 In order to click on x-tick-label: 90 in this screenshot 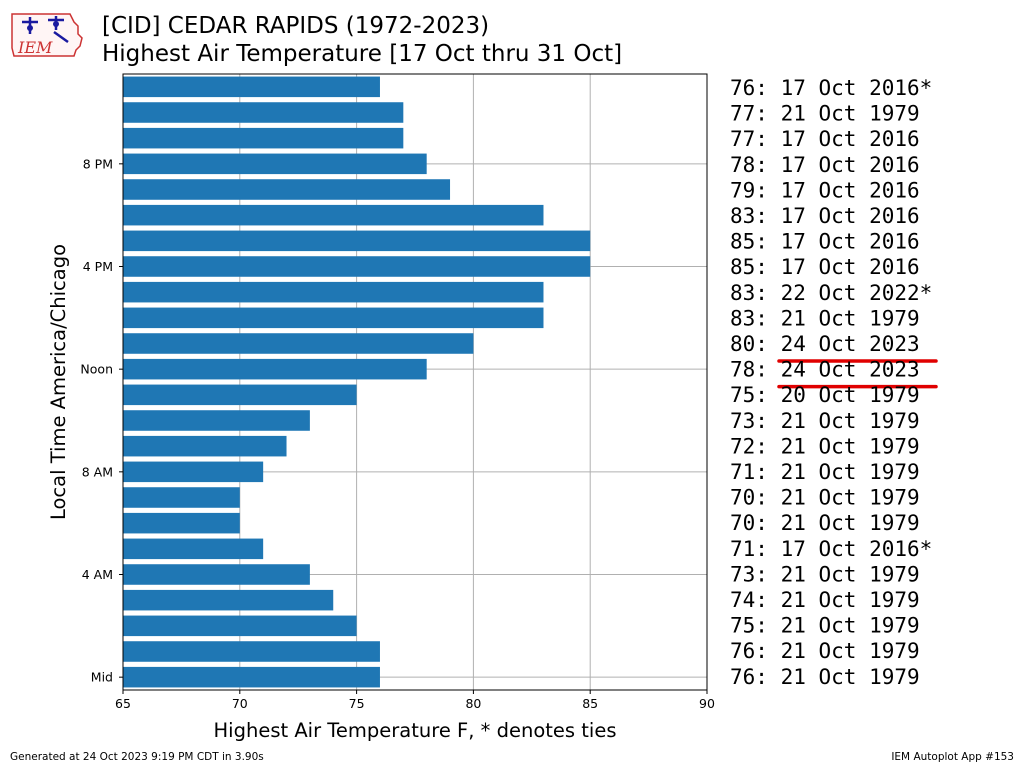, I will do `click(707, 703)`.